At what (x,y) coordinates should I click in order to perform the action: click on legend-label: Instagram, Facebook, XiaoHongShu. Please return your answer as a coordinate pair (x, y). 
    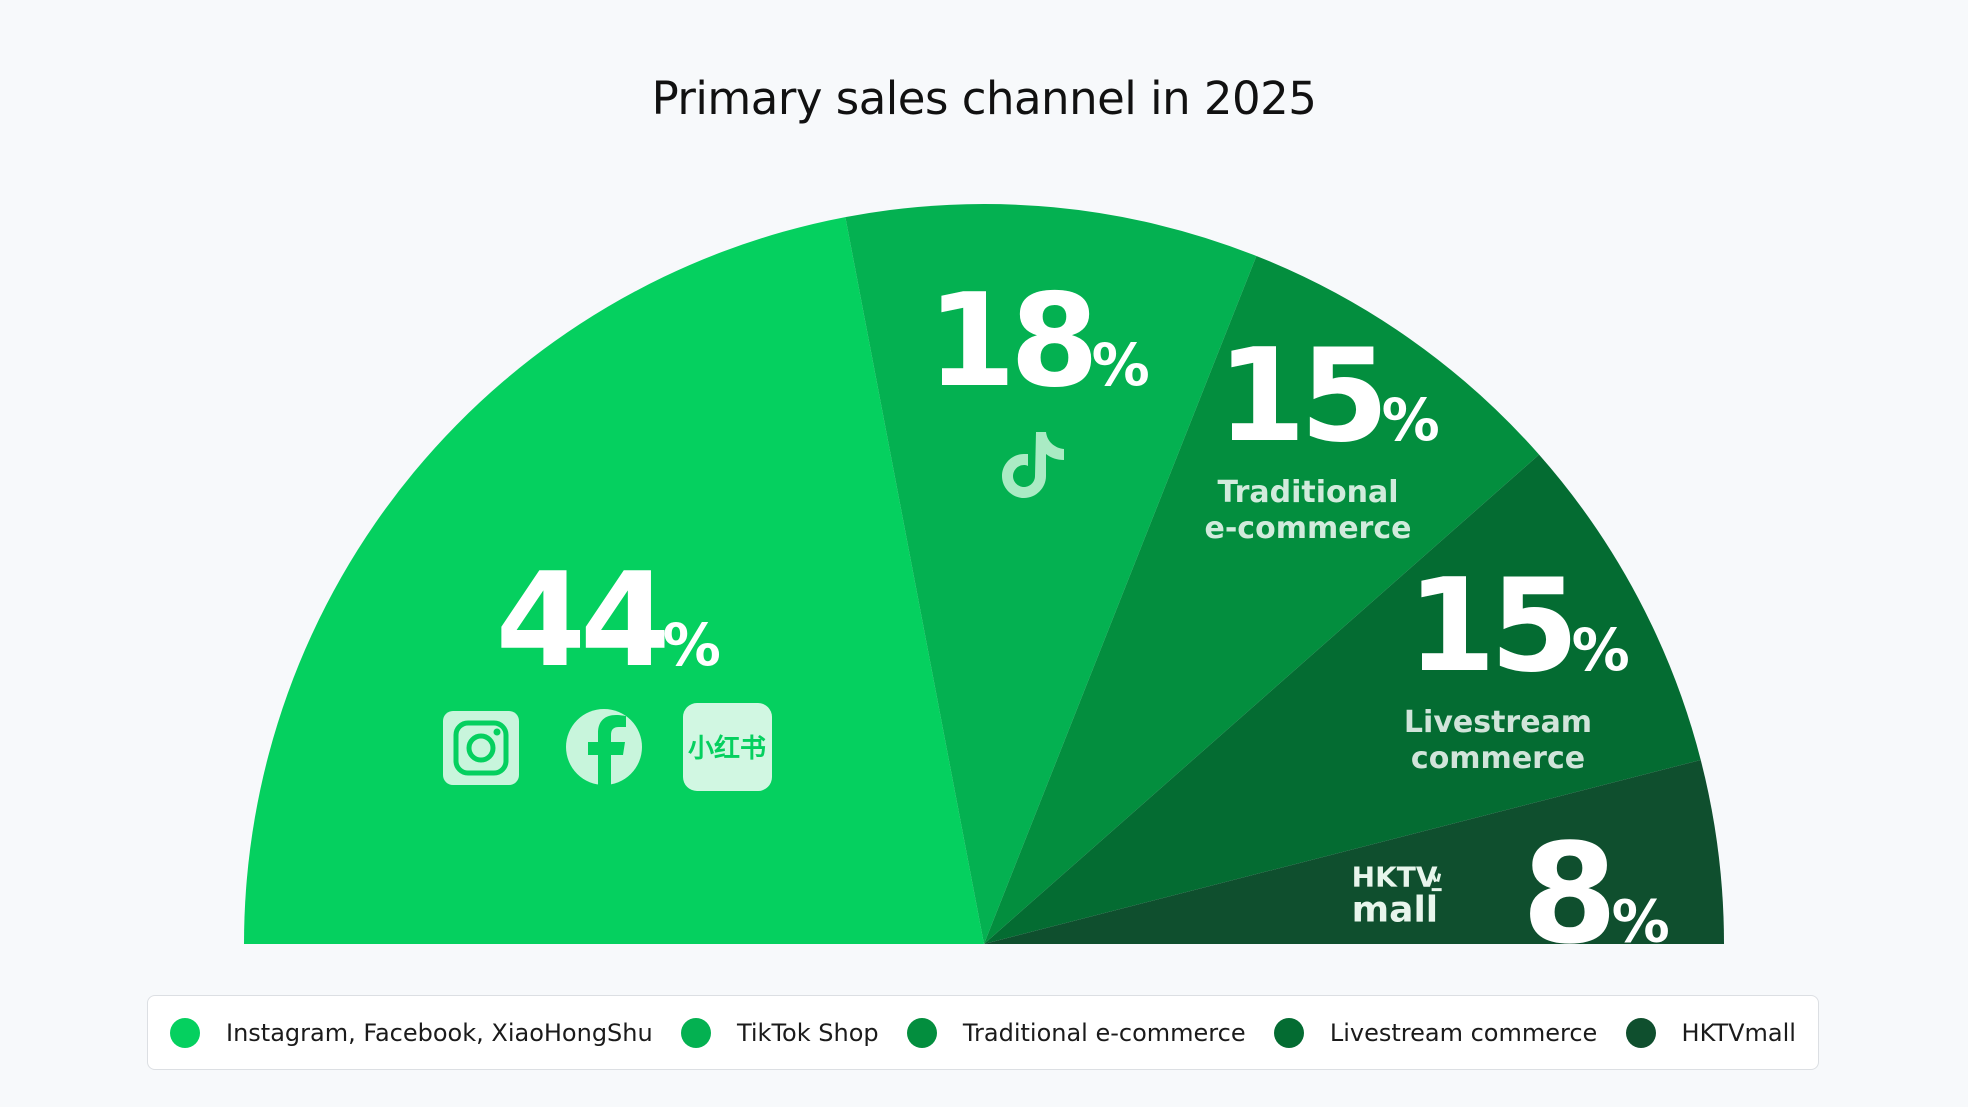
    Looking at the image, I should click on (439, 1032).